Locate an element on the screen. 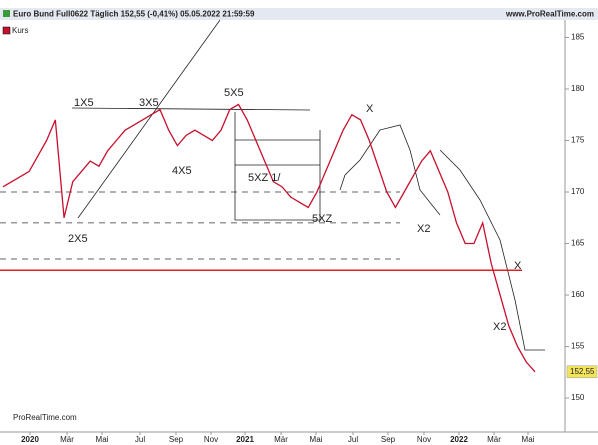  y-tick-label: 150 is located at coordinates (578, 397).